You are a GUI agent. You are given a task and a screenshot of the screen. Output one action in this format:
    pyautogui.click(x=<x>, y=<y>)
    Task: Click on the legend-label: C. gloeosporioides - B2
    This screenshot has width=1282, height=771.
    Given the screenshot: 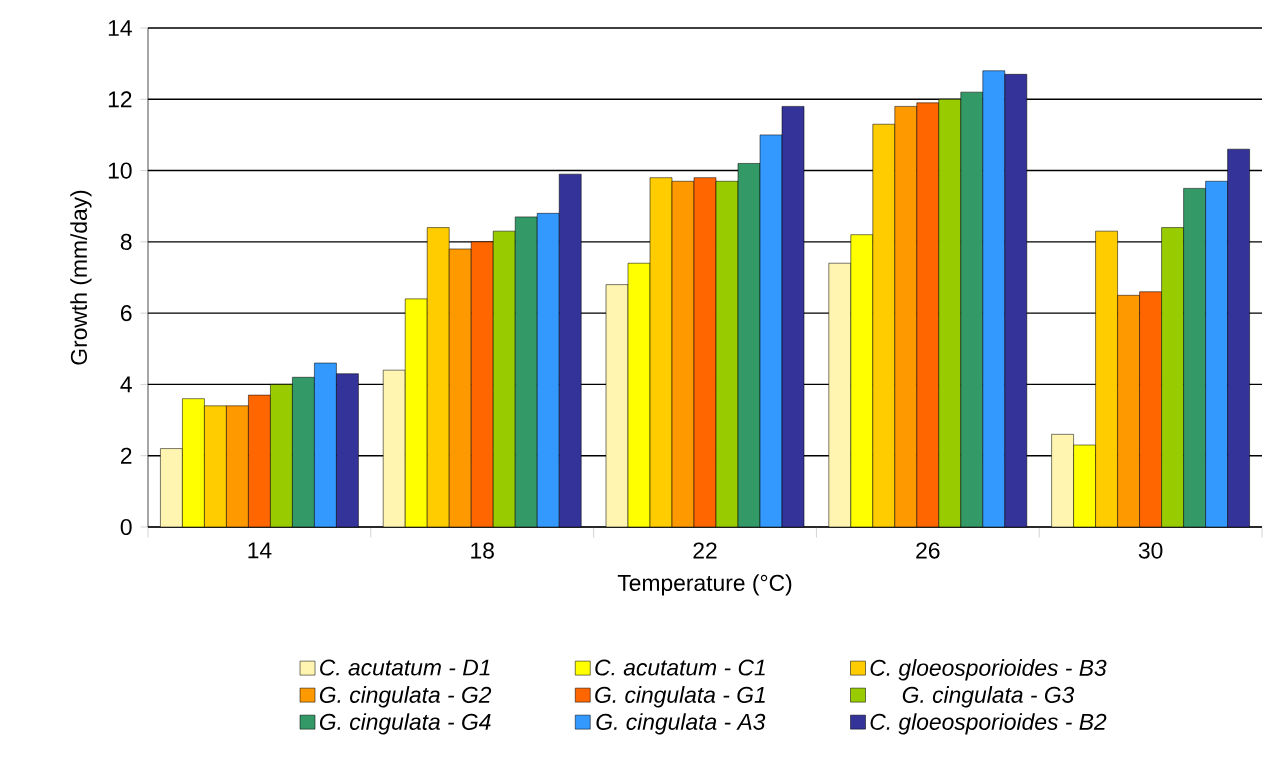 What is the action you would take?
    pyautogui.click(x=988, y=724)
    